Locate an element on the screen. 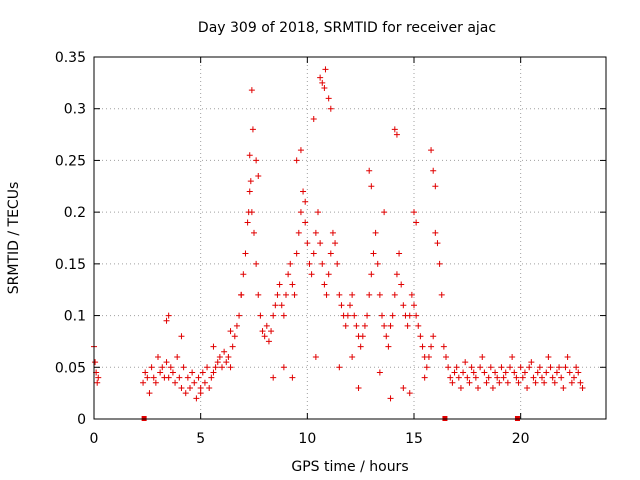  y-tick-label: 0.1 is located at coordinates (75, 317).